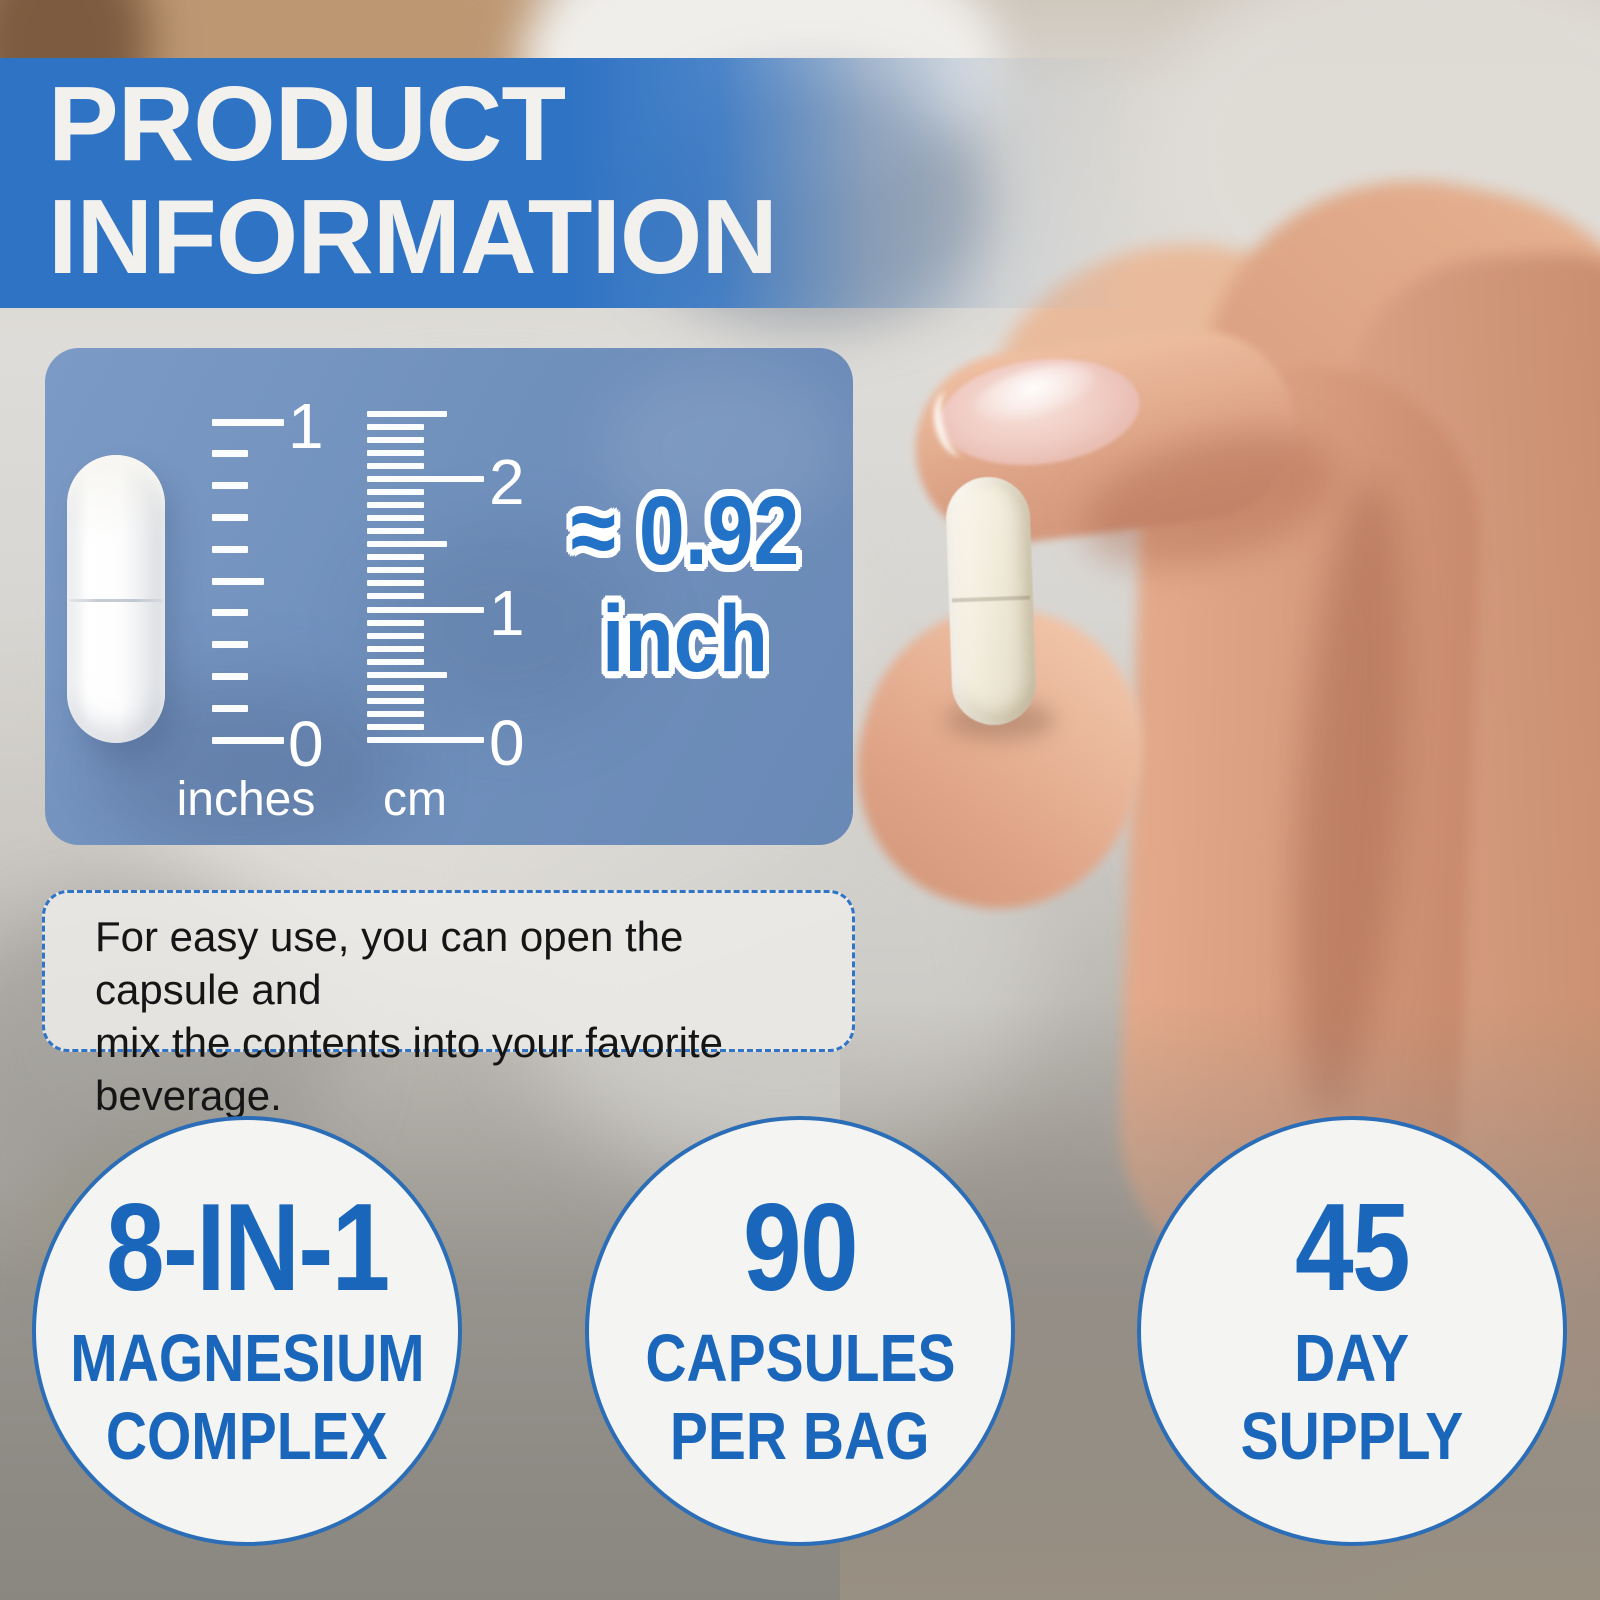 Image resolution: width=1600 pixels, height=1600 pixels. I want to click on title-banner: PRODUCT INFORMATION, so click(570, 183).